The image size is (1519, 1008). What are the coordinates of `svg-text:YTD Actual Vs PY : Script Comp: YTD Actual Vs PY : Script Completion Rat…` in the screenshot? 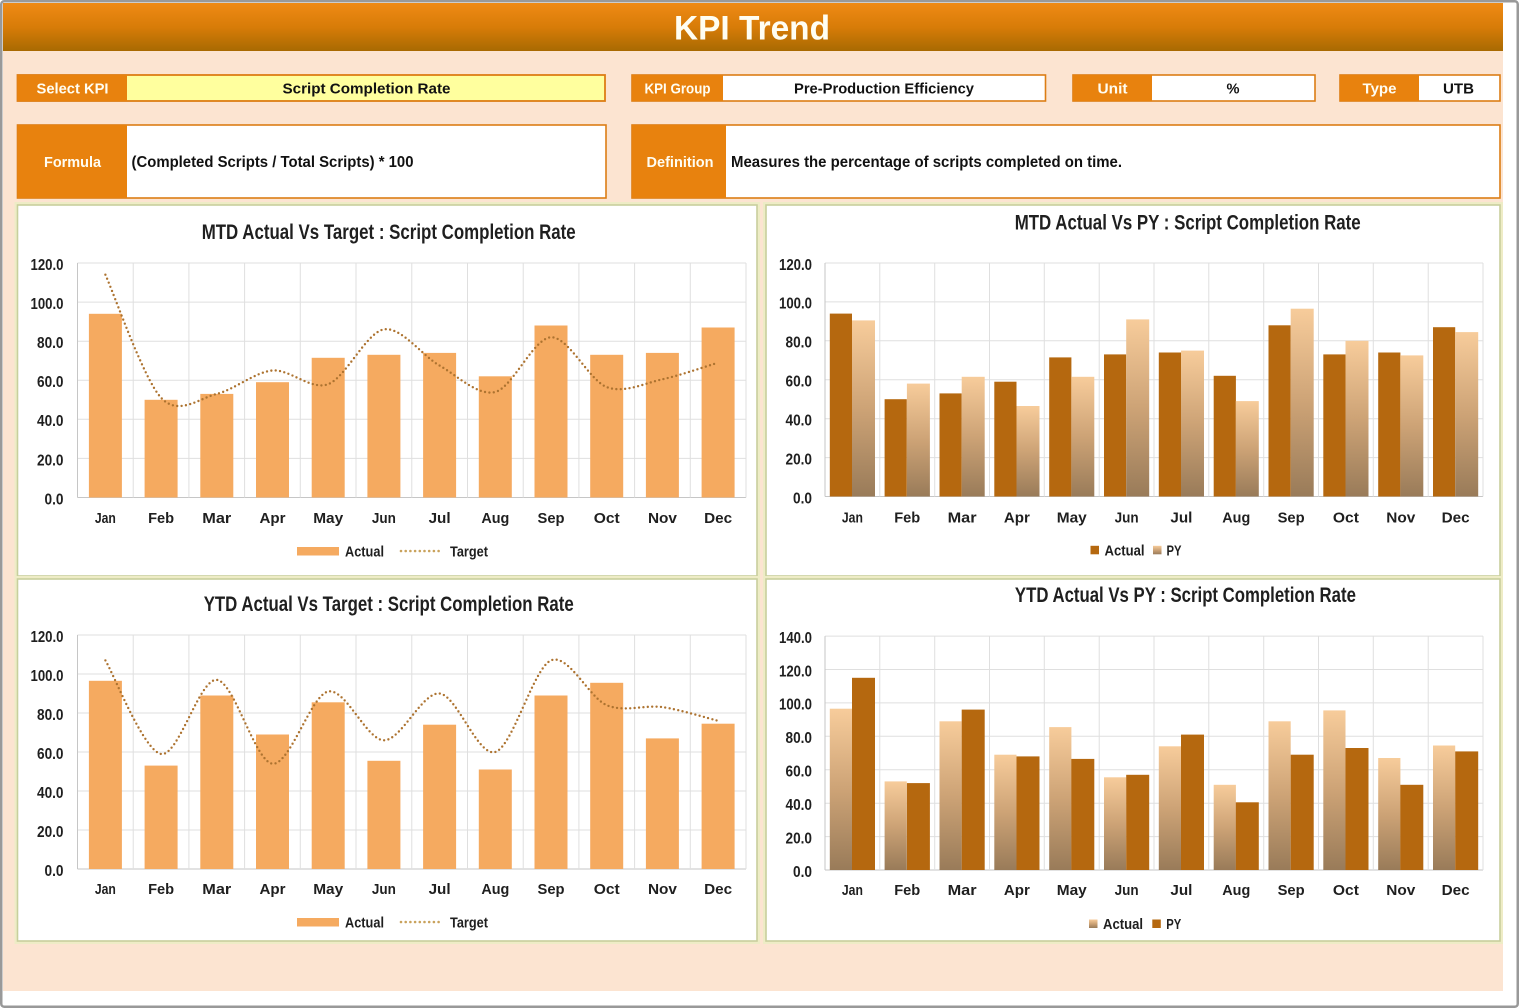 It's located at (1185, 595).